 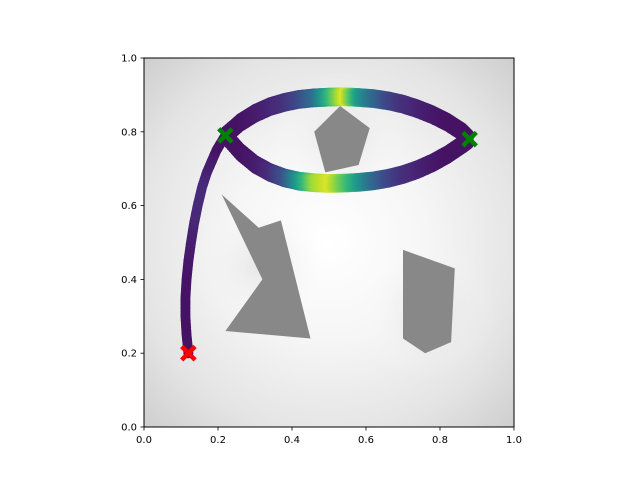 What do you see at coordinates (366, 440) in the screenshot?
I see `x-tick-label: 0.6` at bounding box center [366, 440].